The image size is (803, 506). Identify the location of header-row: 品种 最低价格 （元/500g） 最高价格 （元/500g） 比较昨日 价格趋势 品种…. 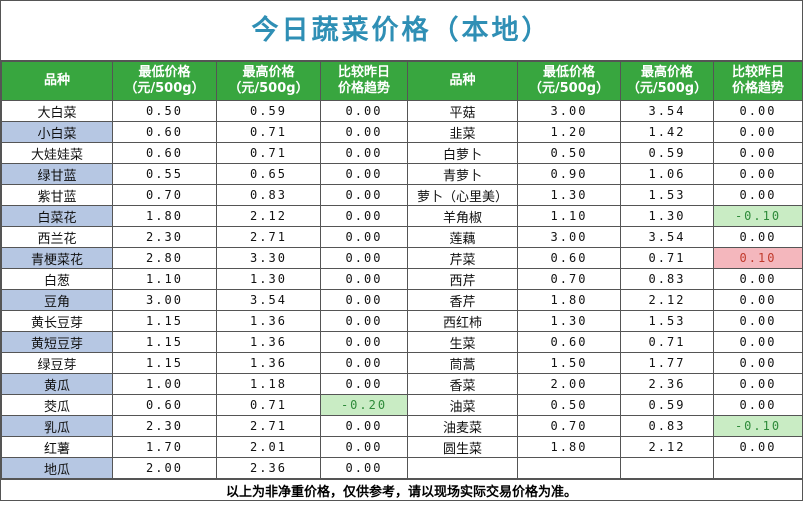
(402, 81).